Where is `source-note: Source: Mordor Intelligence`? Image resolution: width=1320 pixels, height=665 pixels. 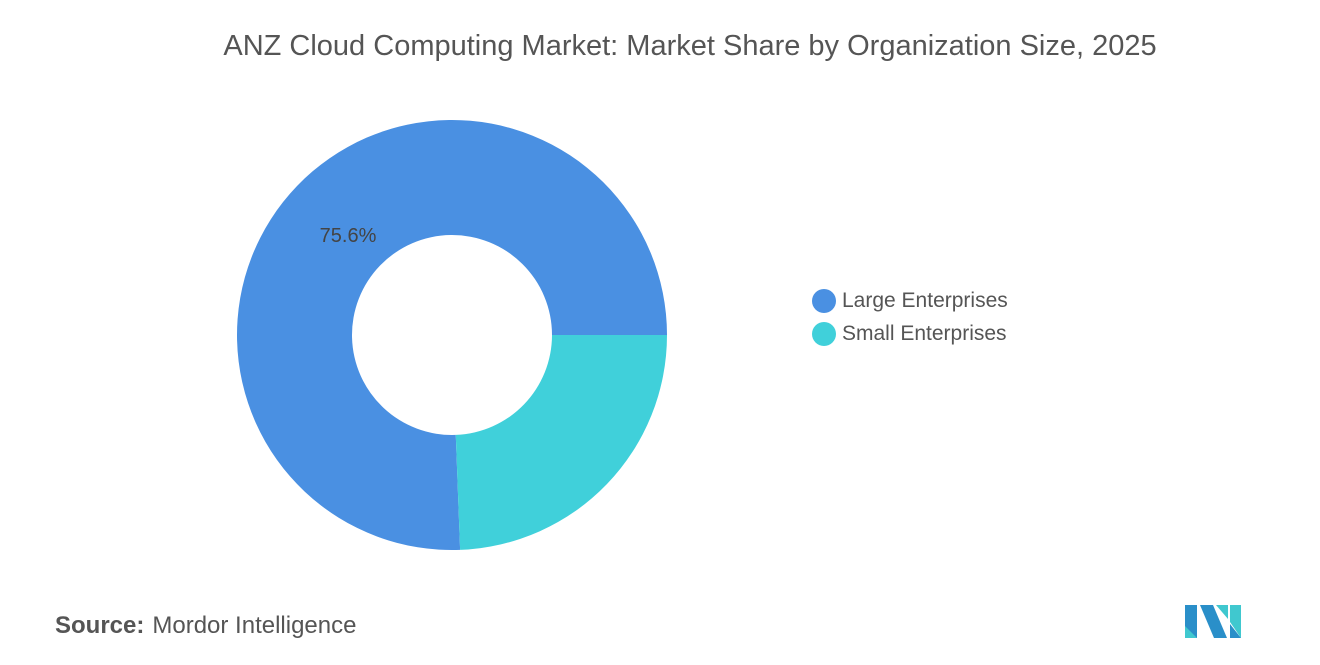 source-note: Source: Mordor Intelligence is located at coordinates (205, 626).